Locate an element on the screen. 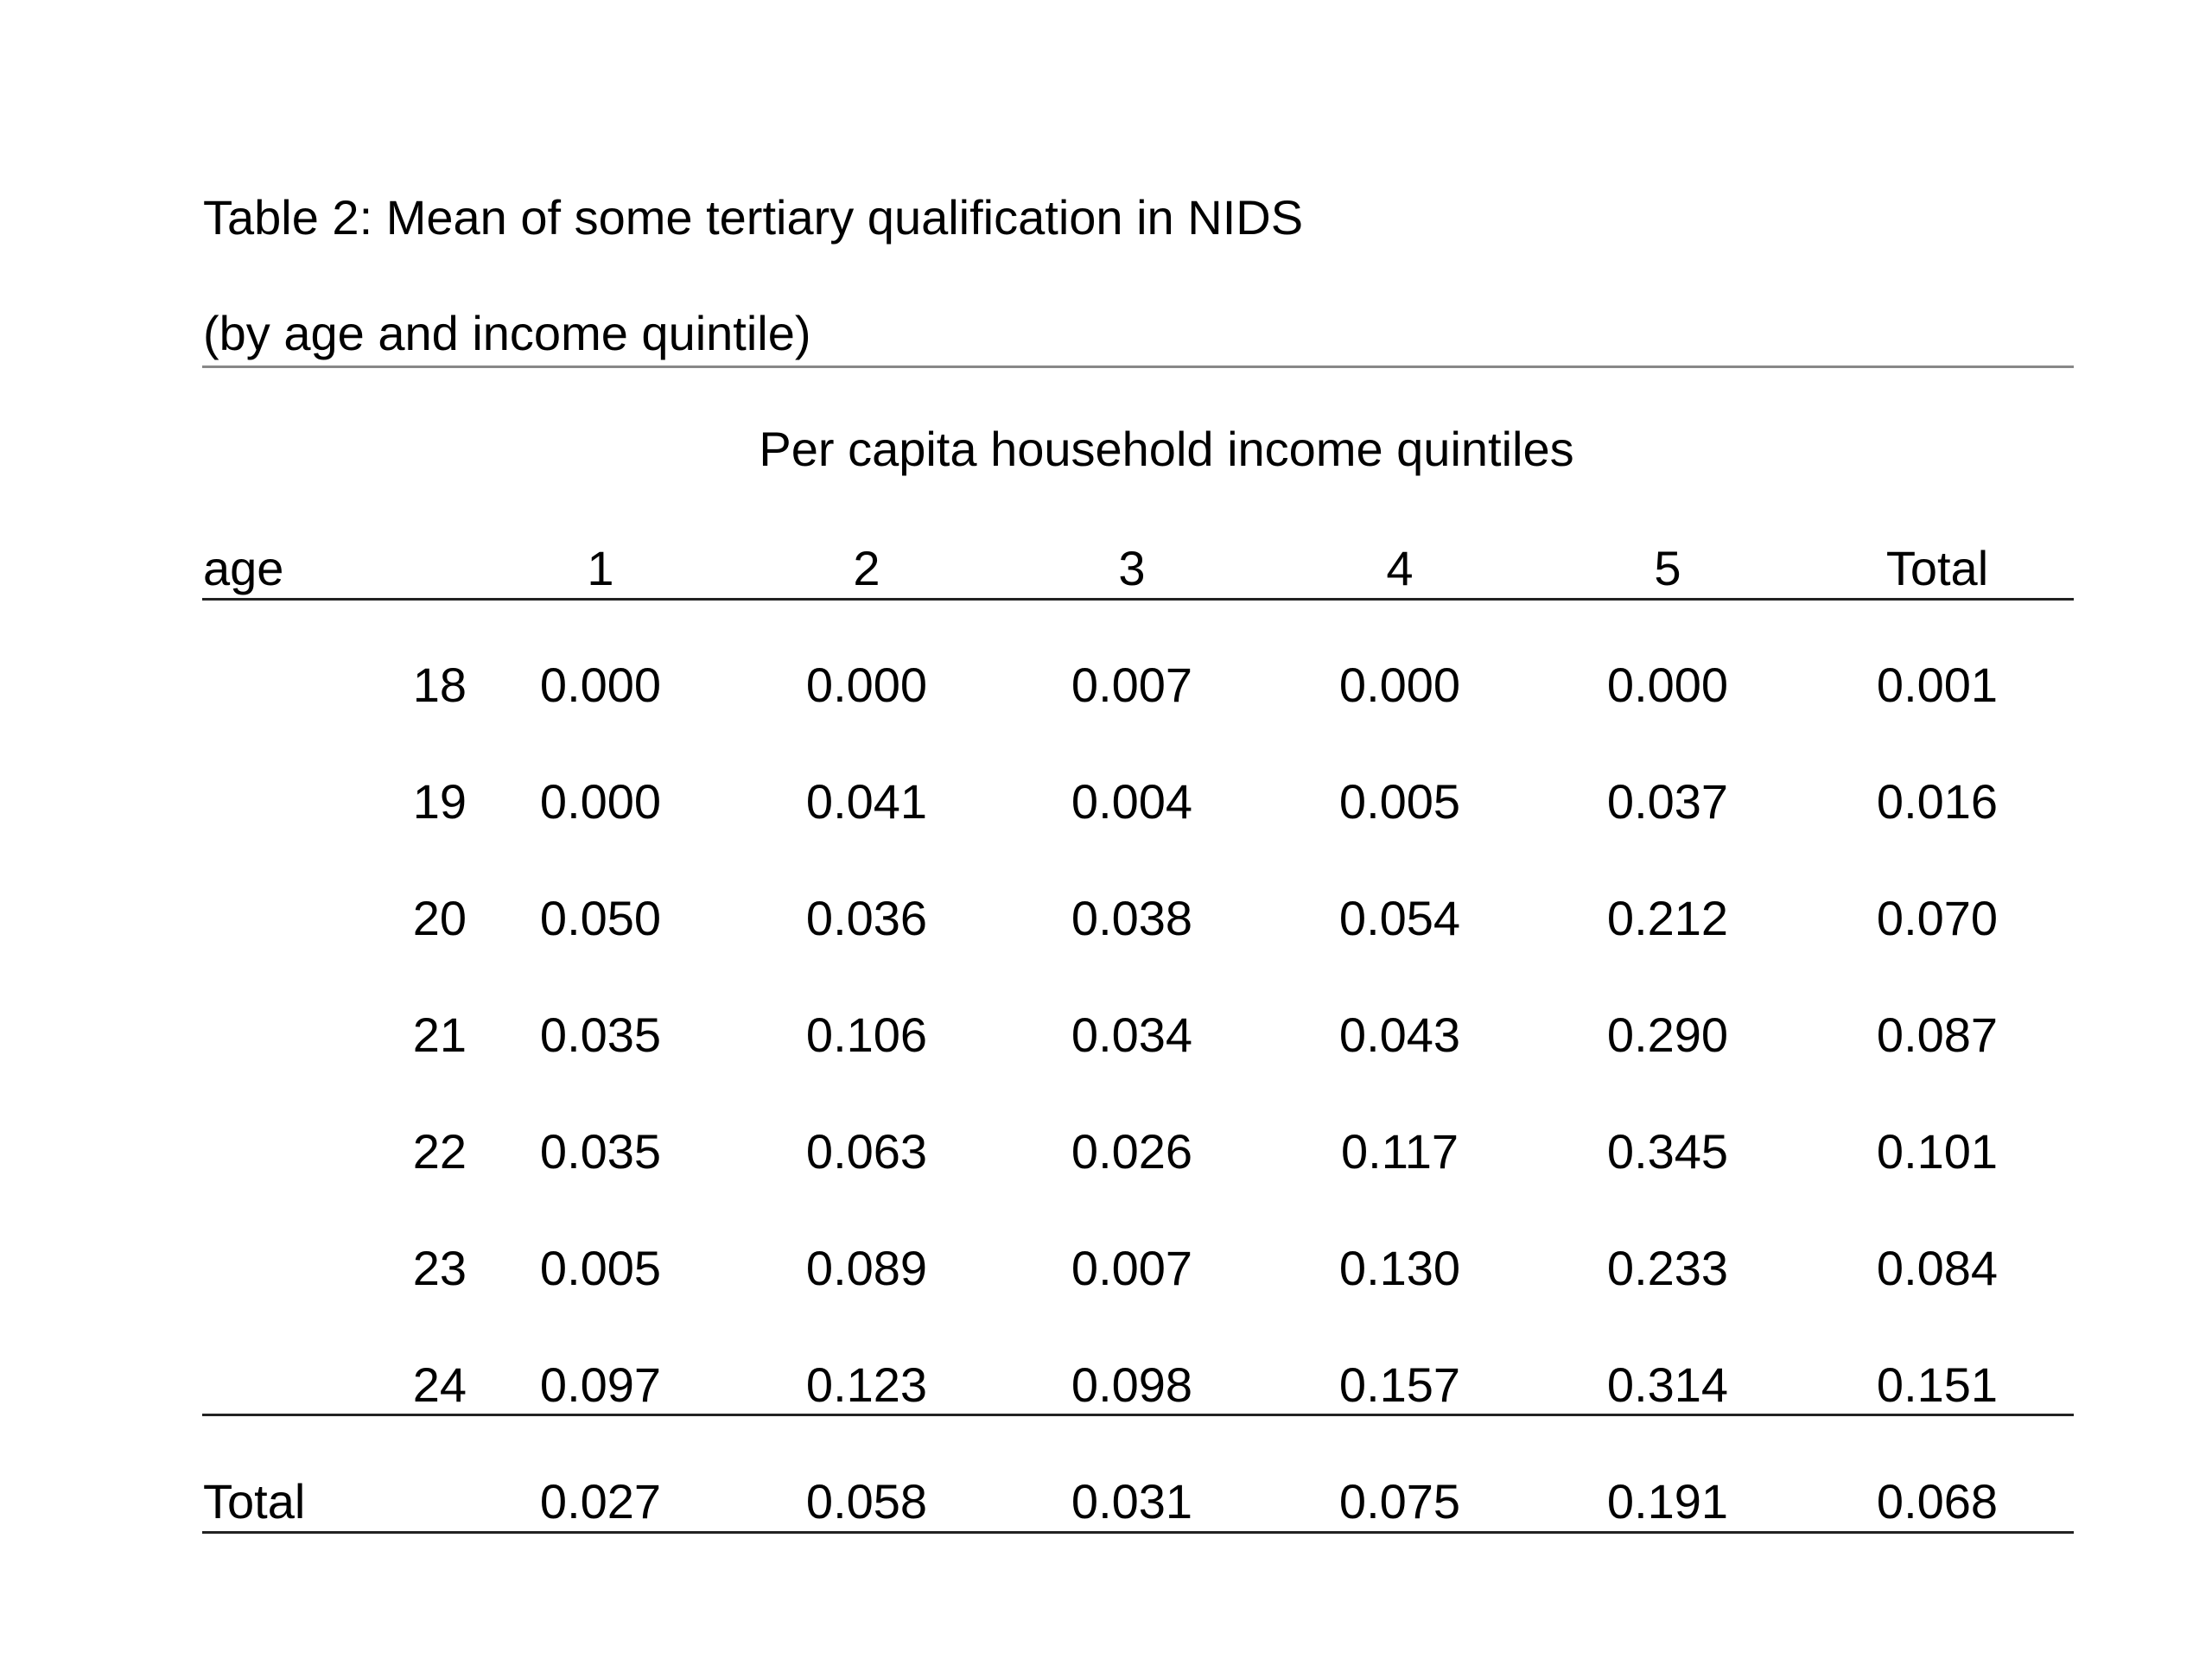  header-col-3: 3 is located at coordinates (1132, 568).